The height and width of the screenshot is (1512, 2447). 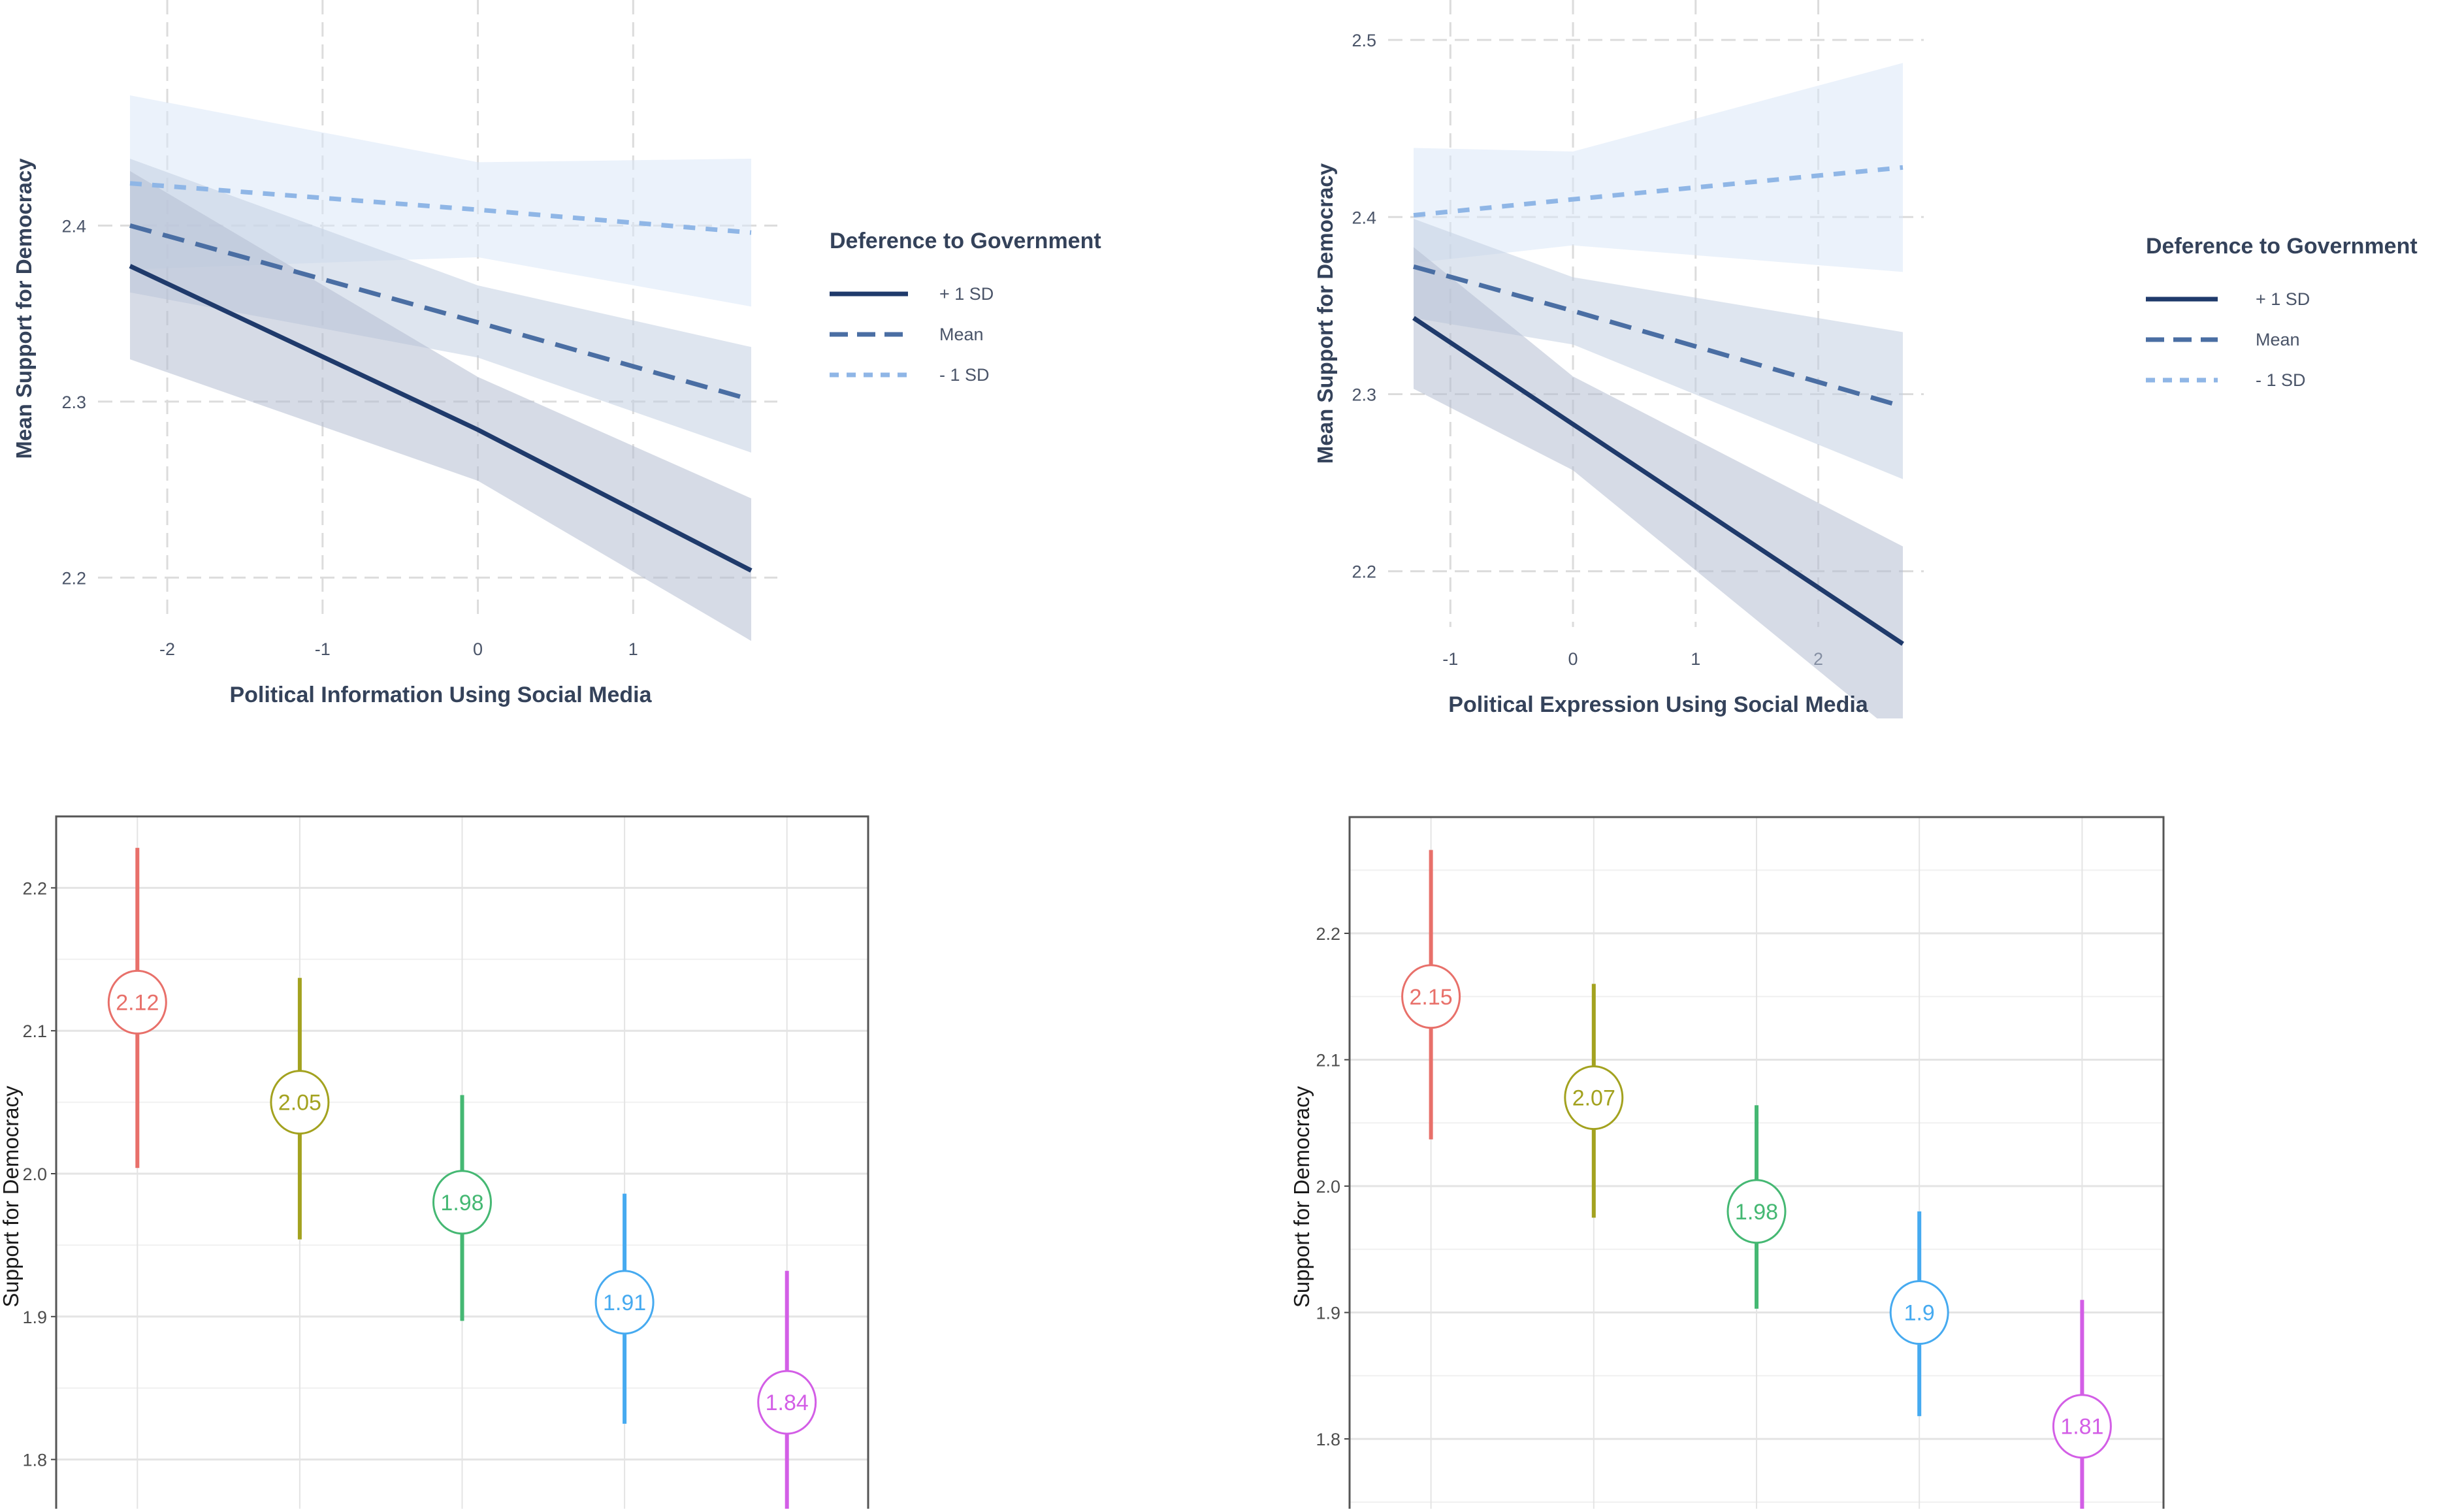 I want to click on data-label: 1.9, so click(x=1920, y=1313).